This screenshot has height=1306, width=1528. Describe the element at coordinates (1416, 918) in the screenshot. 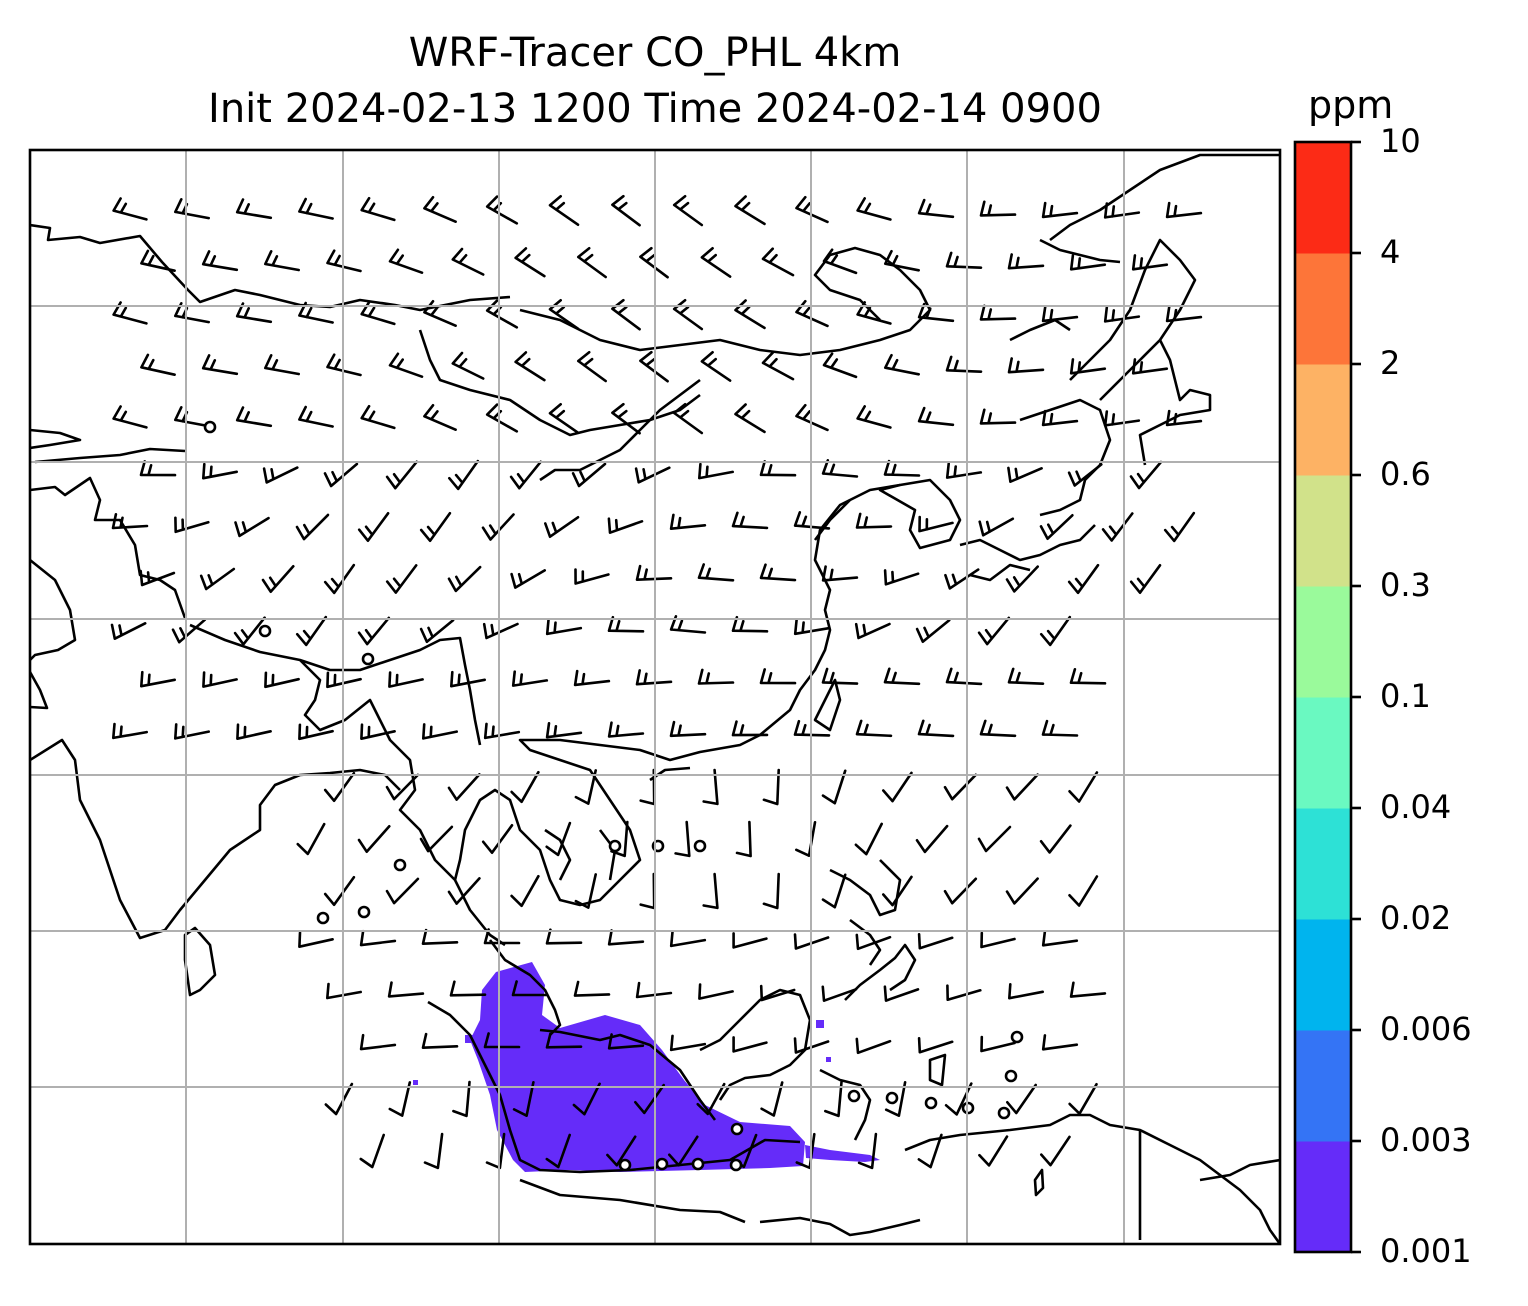

I see `colorbar-tick-label: 0.02` at that location.